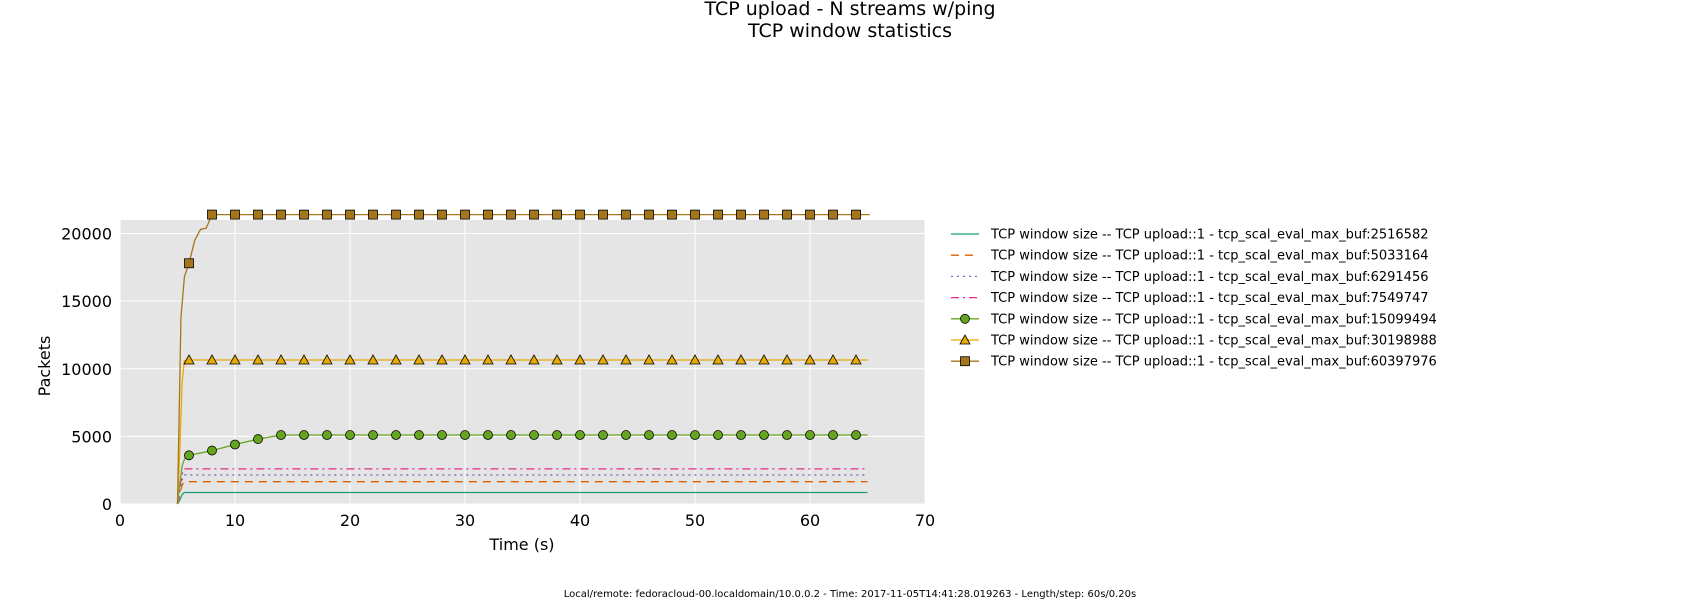 This screenshot has width=1700, height=600. Describe the element at coordinates (925, 520) in the screenshot. I see `x-tick-label: 70` at that location.